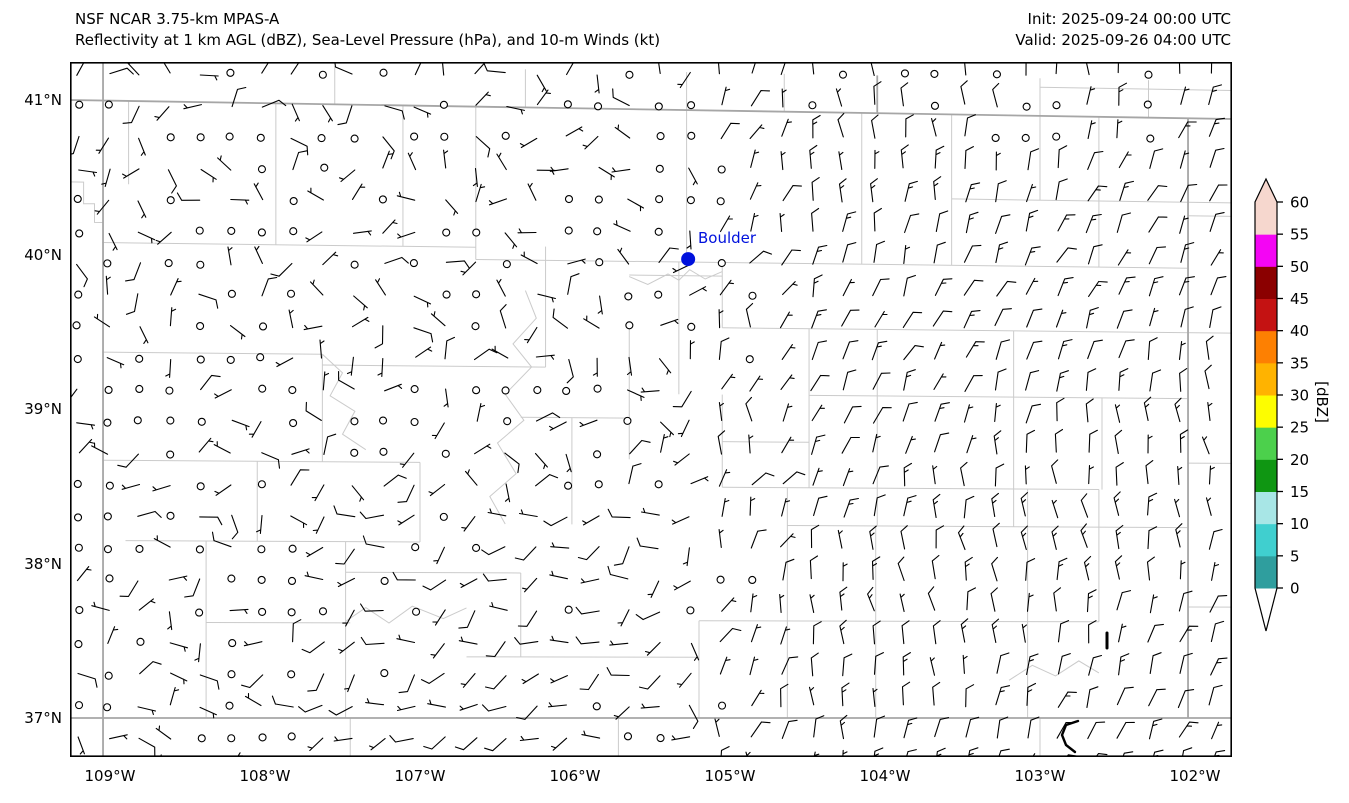  What do you see at coordinates (1322, 402) in the screenshot?
I see `colorbar-units-label: [dBZ]` at bounding box center [1322, 402].